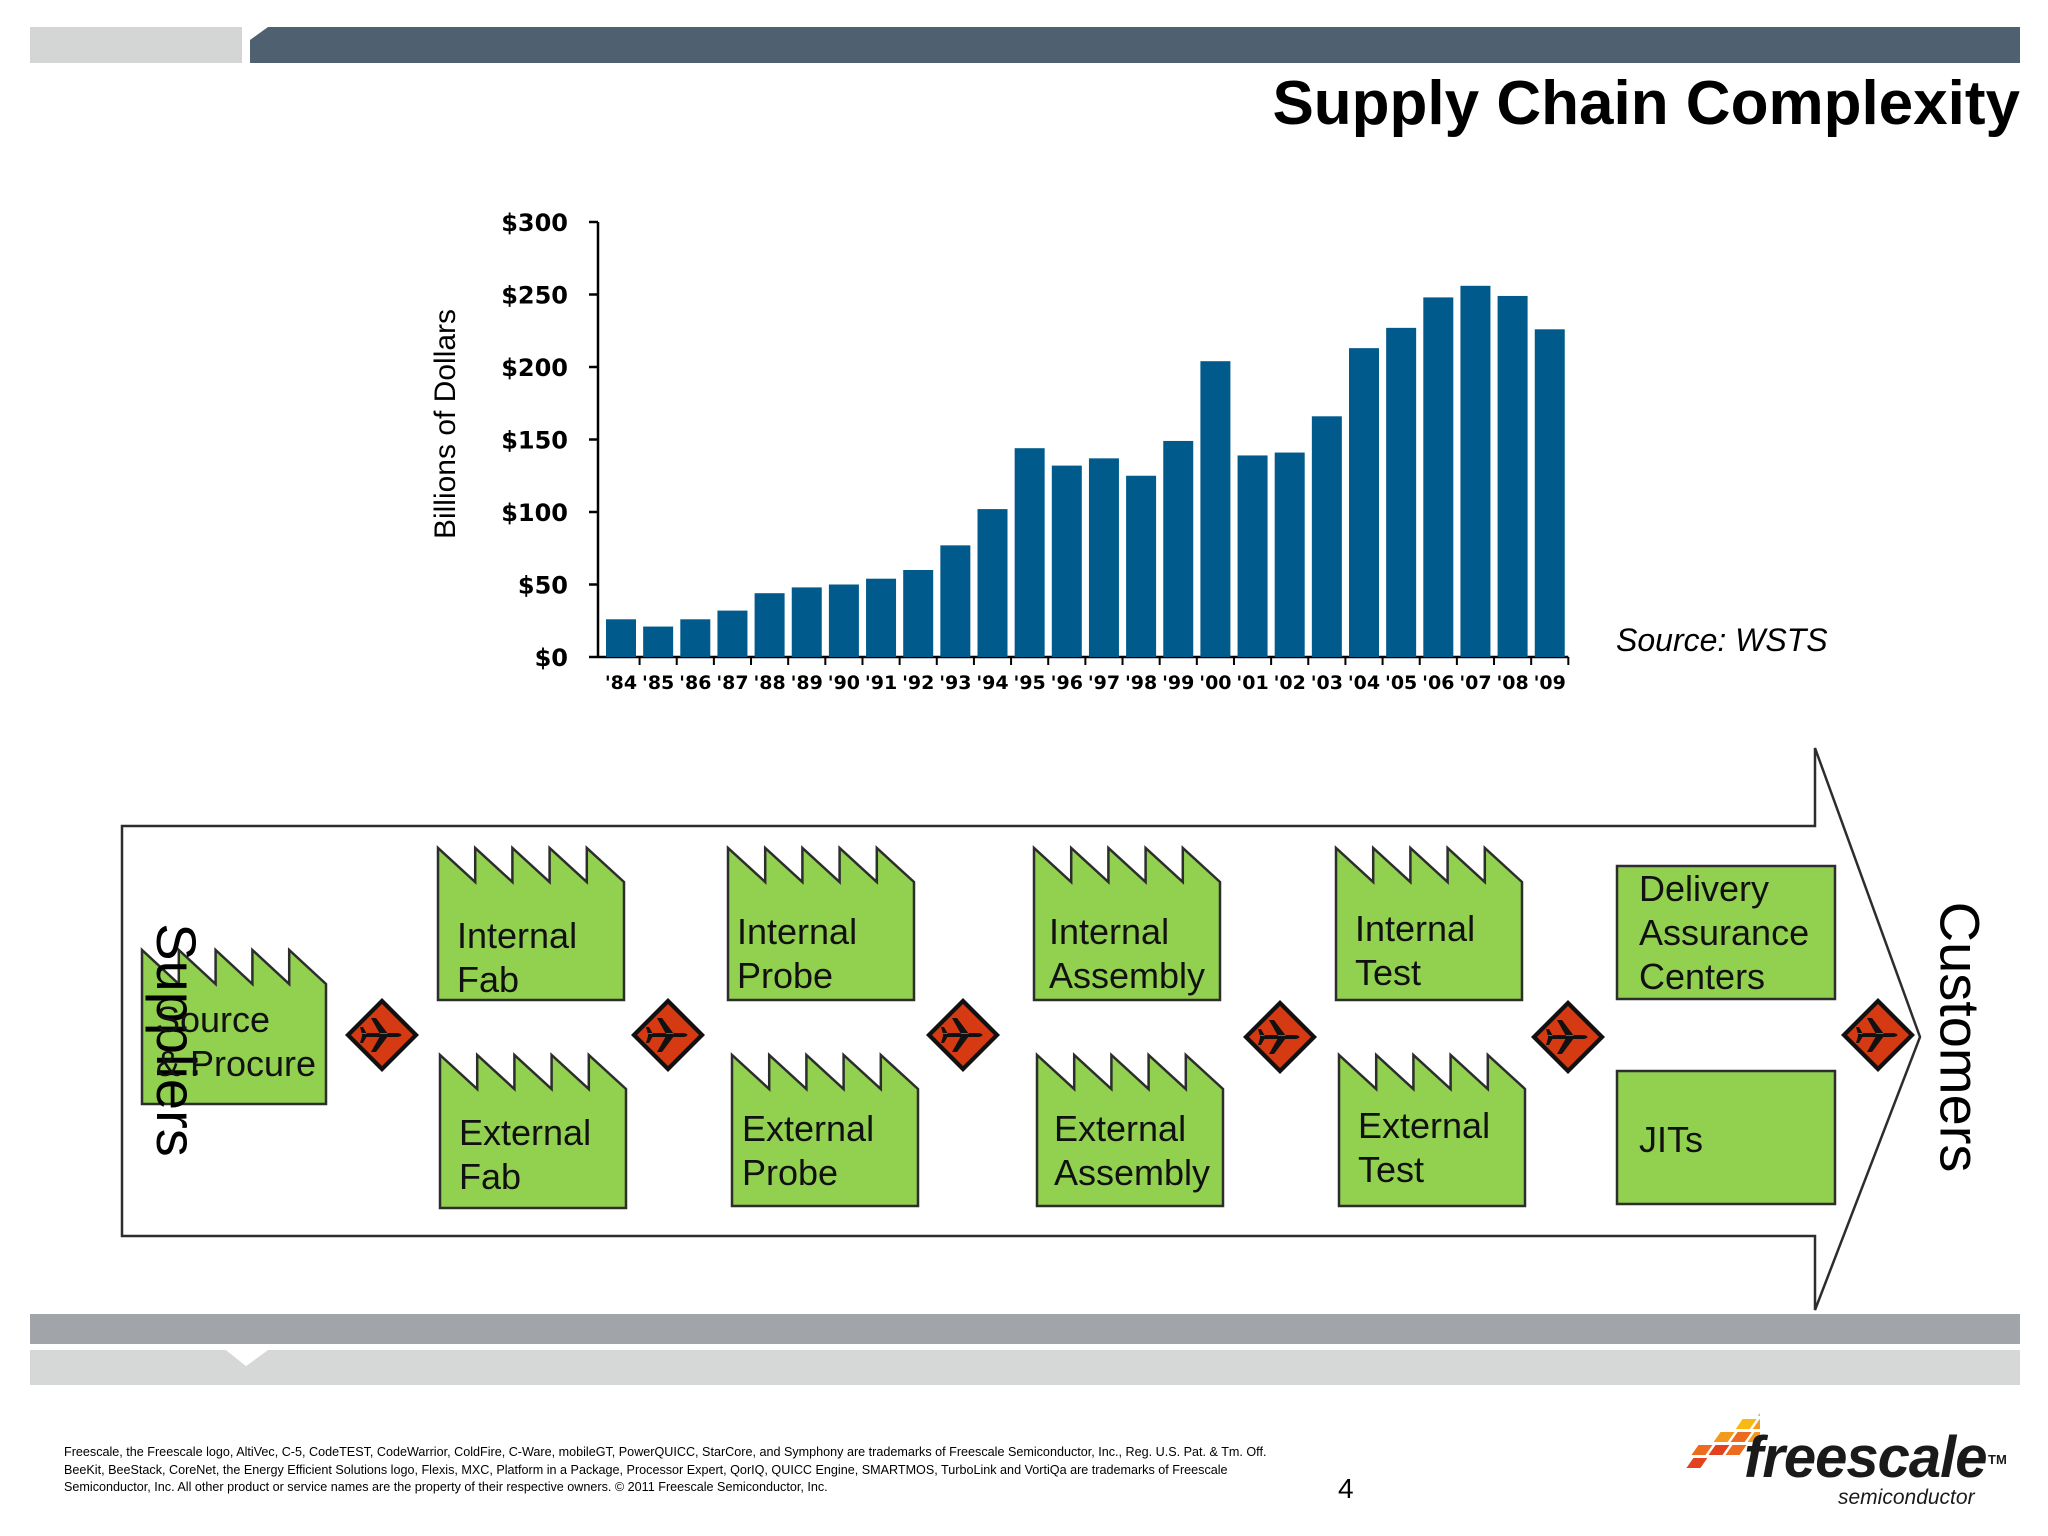  What do you see at coordinates (1135, 45) in the screenshot?
I see `header-bar-dark` at bounding box center [1135, 45].